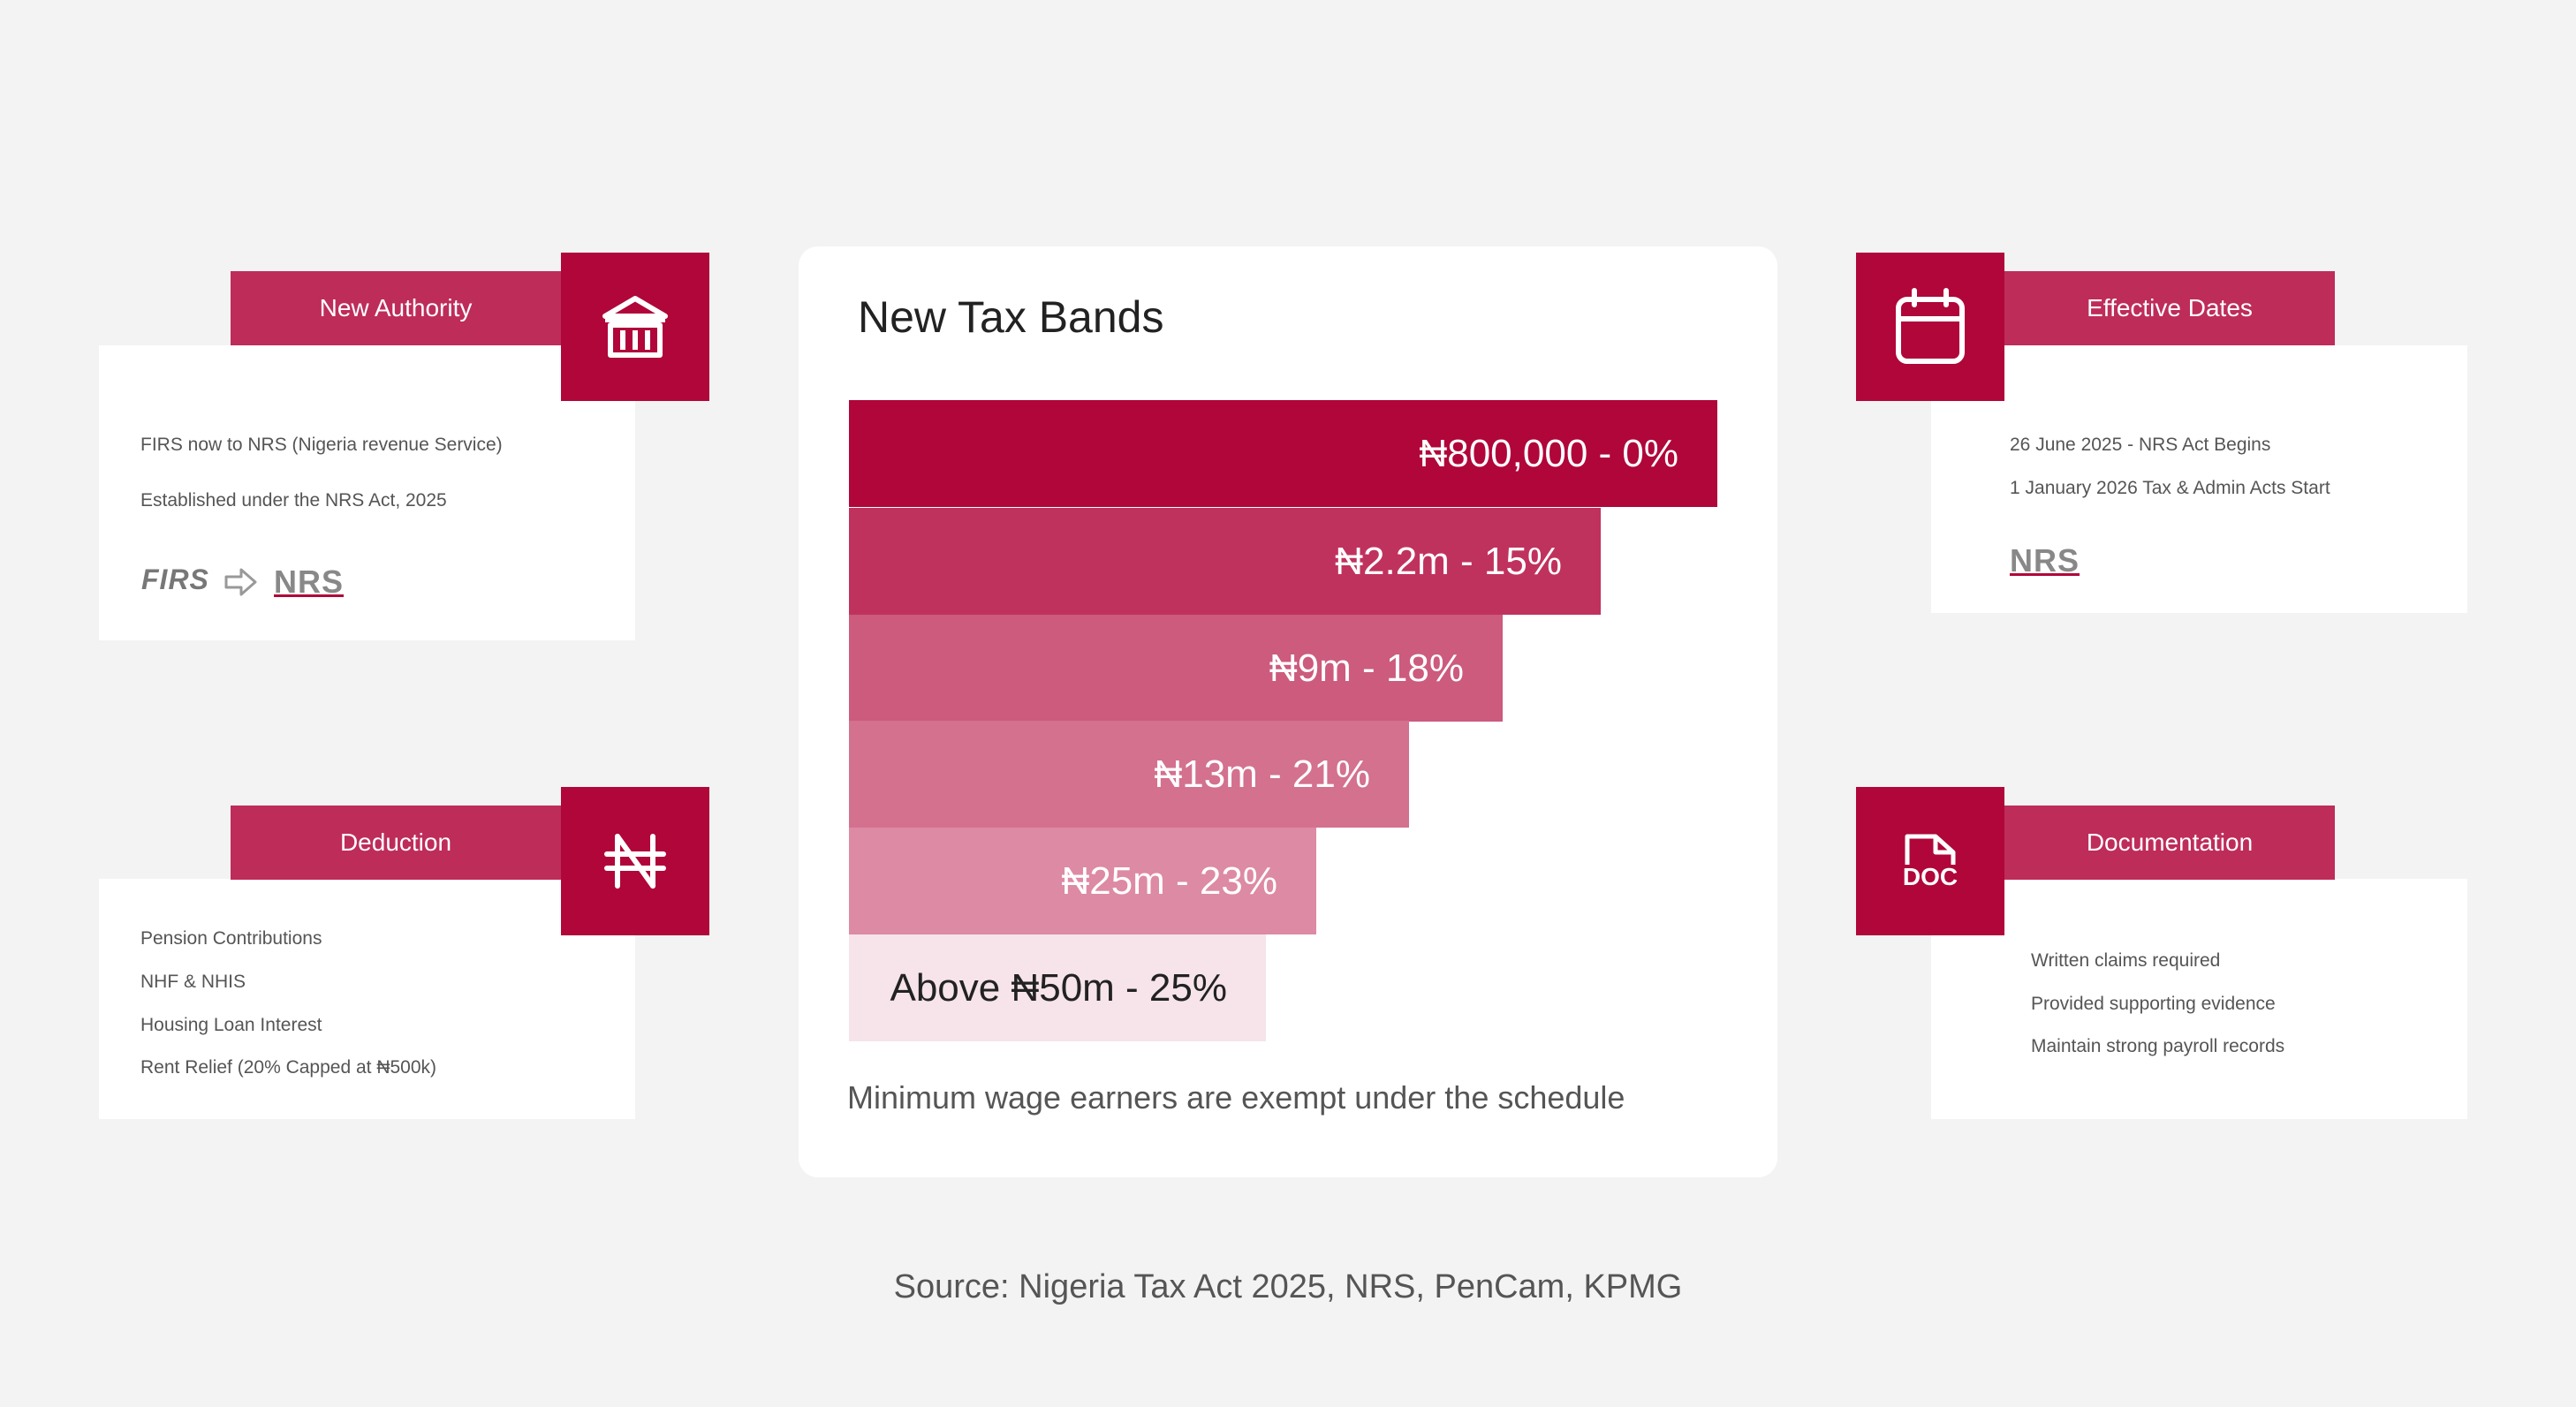 This screenshot has height=1407, width=2576. What do you see at coordinates (310, 582) in the screenshot?
I see `nrs-logo: NRS` at bounding box center [310, 582].